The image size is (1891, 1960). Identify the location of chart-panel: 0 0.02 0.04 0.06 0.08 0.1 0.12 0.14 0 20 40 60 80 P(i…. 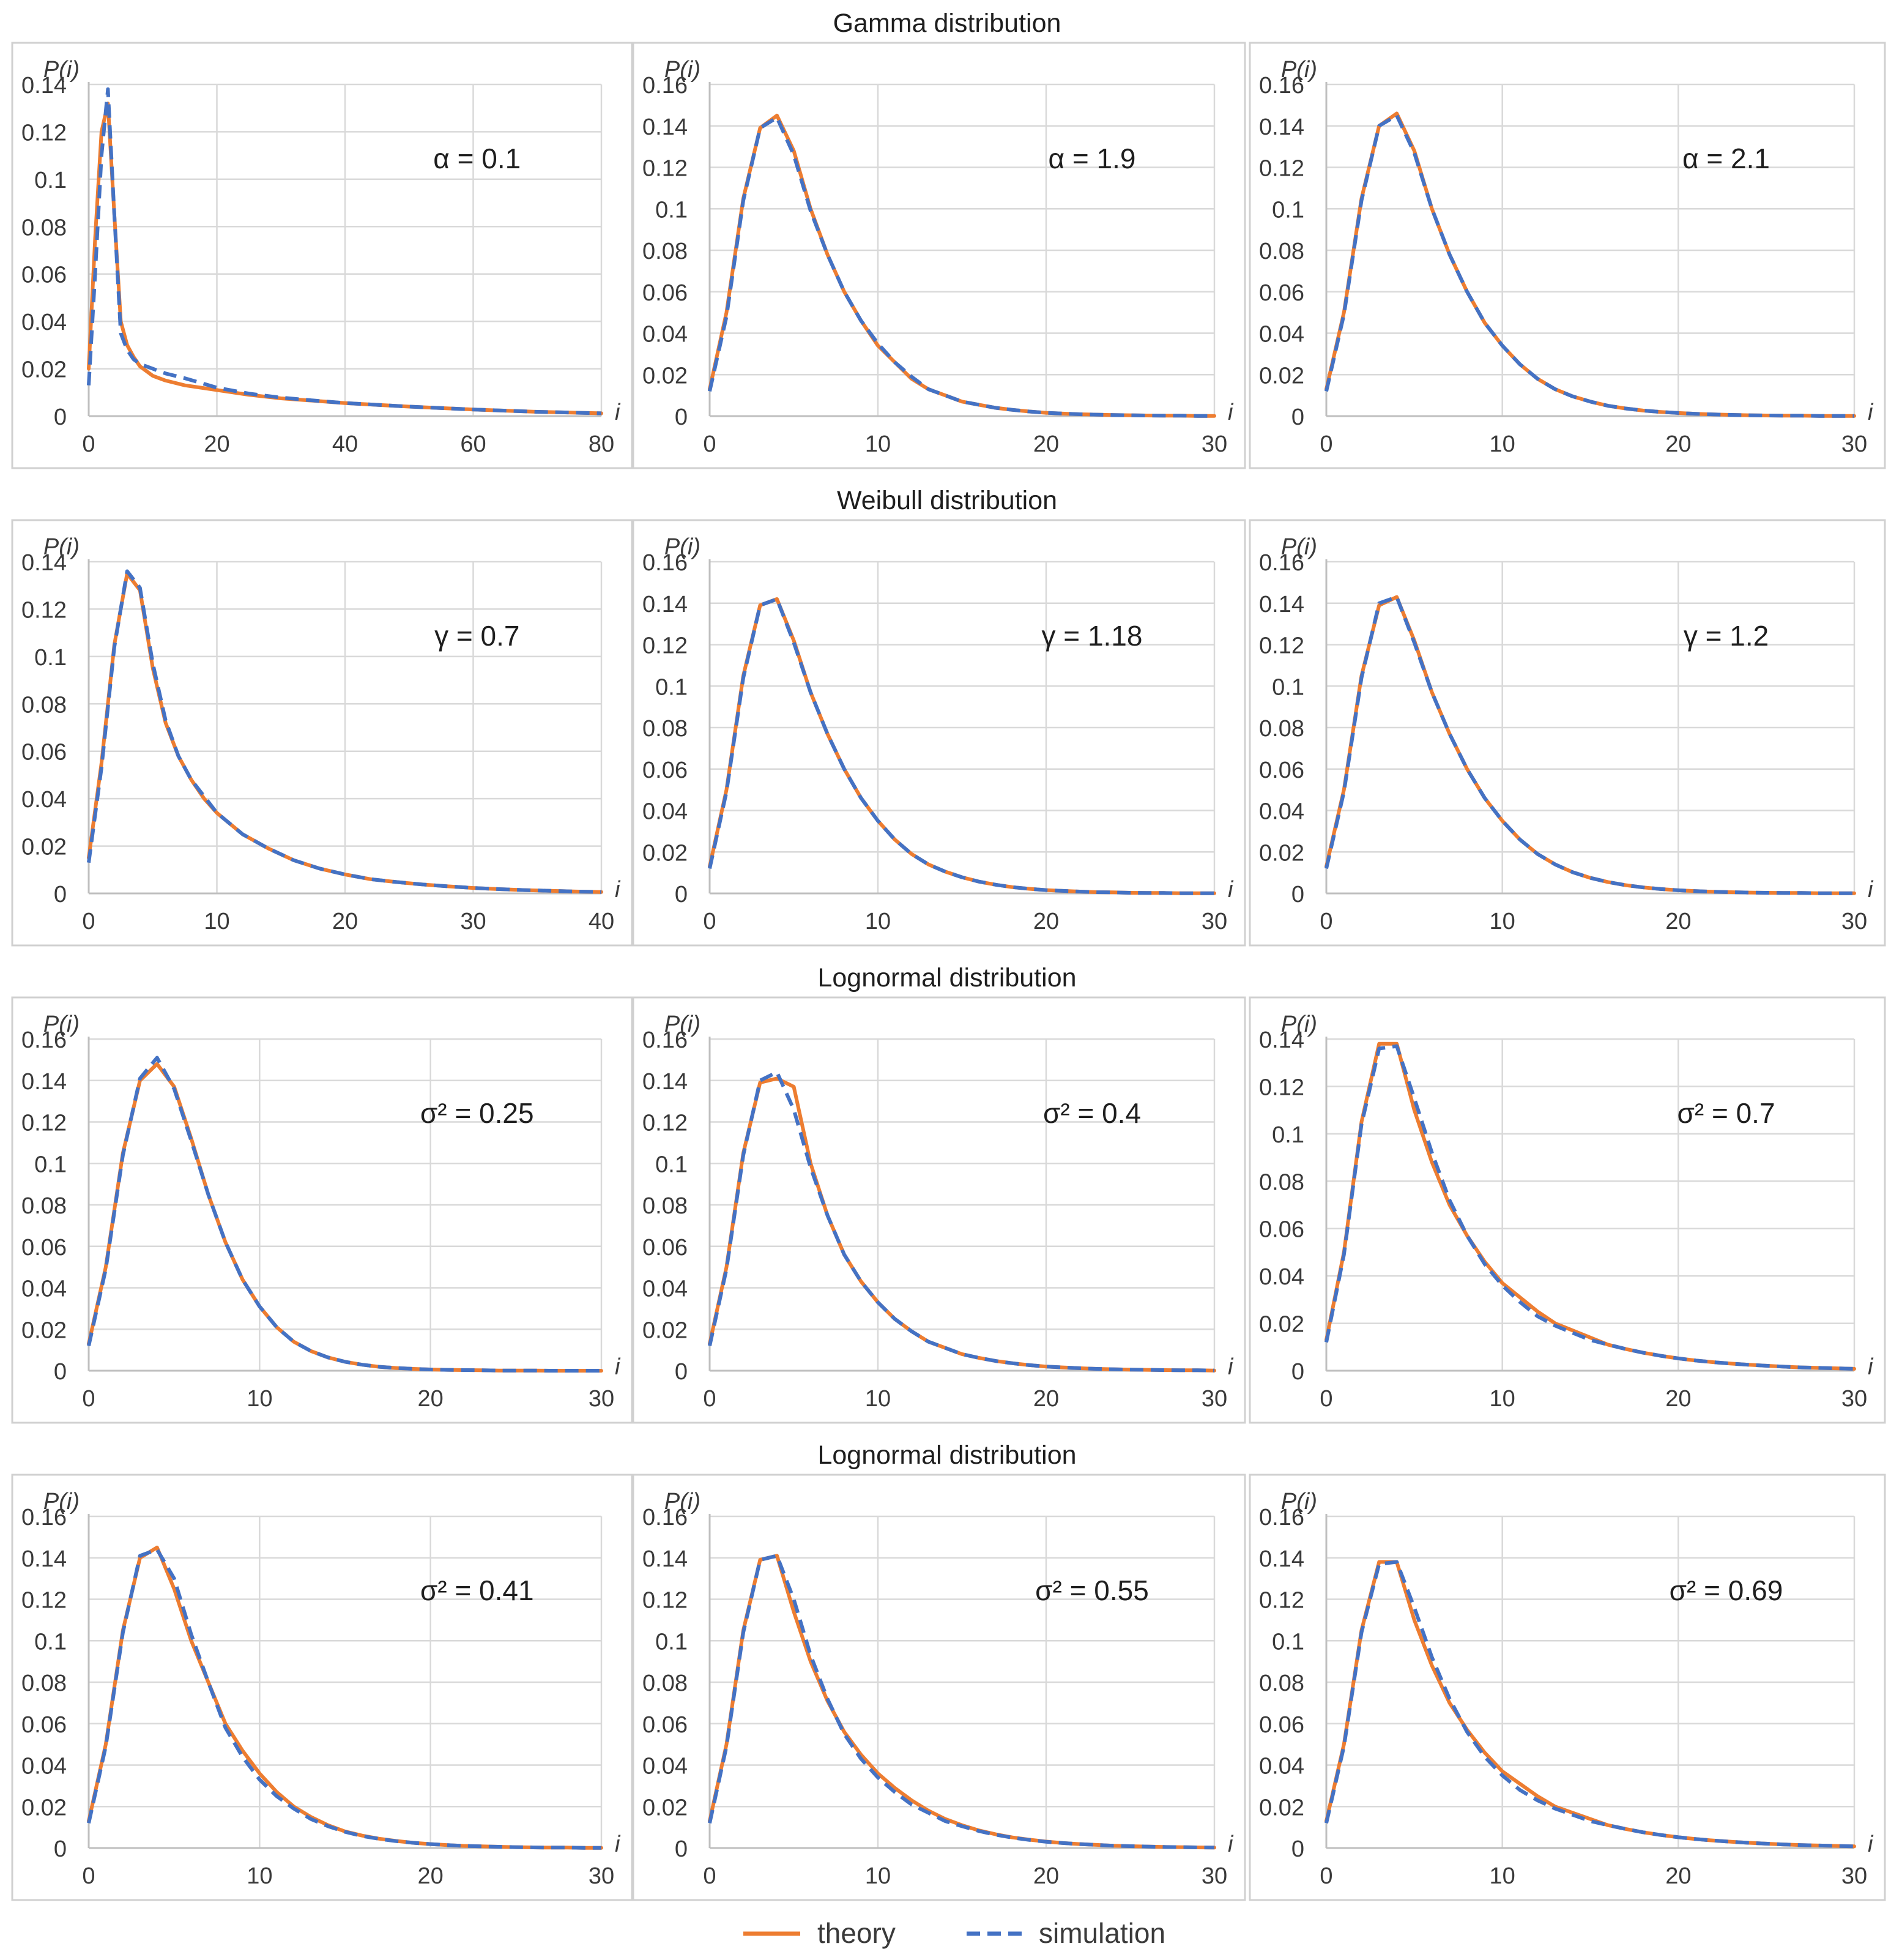
(322, 255).